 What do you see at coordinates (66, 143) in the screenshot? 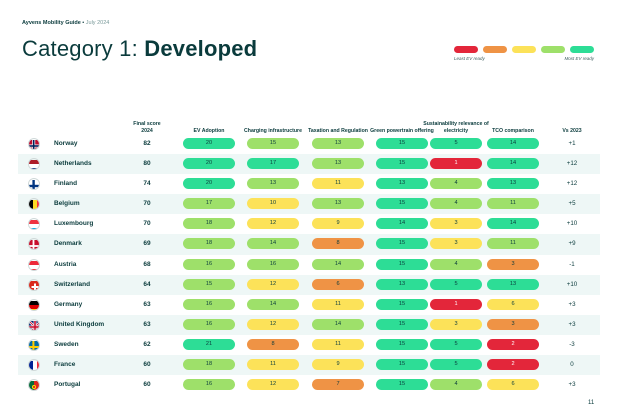
I see `country-name: Norway` at bounding box center [66, 143].